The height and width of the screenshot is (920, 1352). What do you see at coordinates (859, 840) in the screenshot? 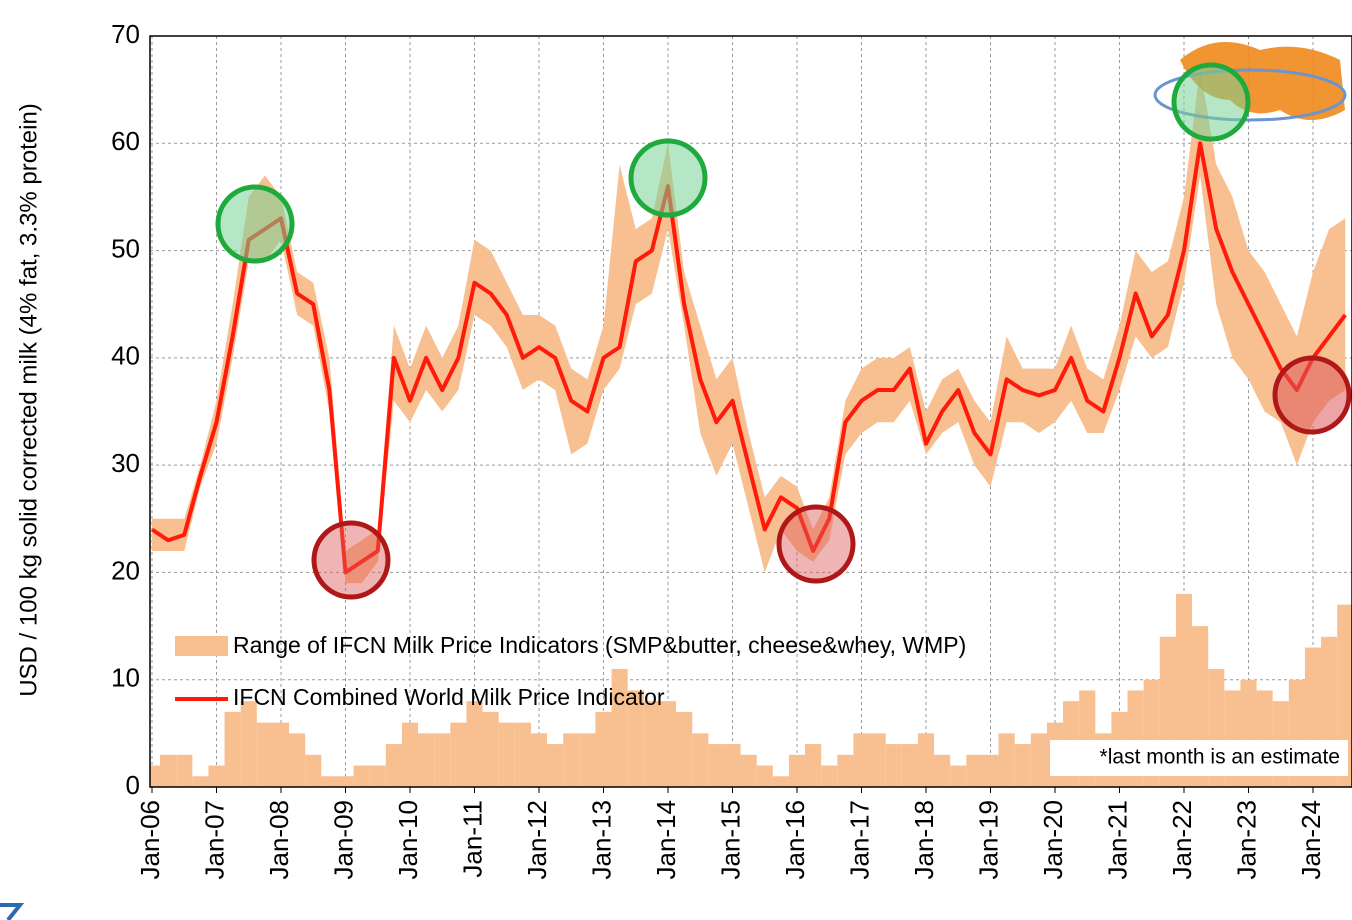
I see `x-tick-label: Jan-17` at bounding box center [859, 840].